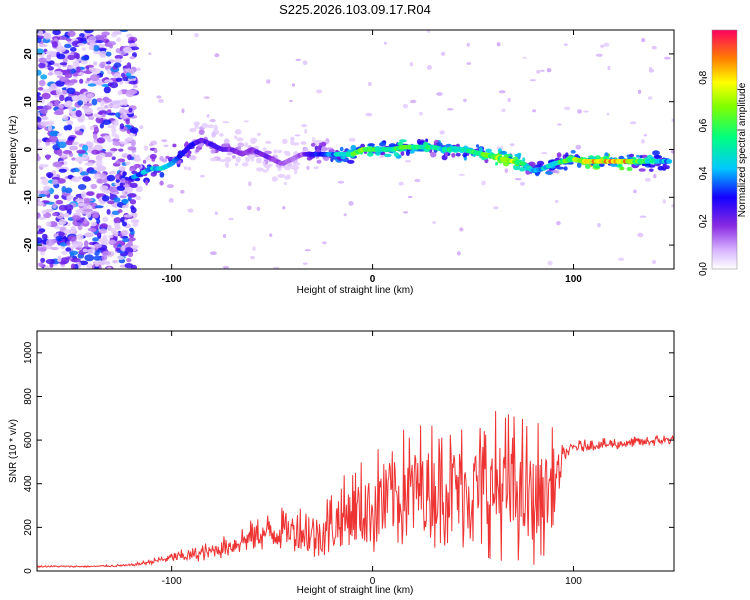 The image size is (750, 600). What do you see at coordinates (573, 279) in the screenshot?
I see `x-tick-label: 100` at bounding box center [573, 279].